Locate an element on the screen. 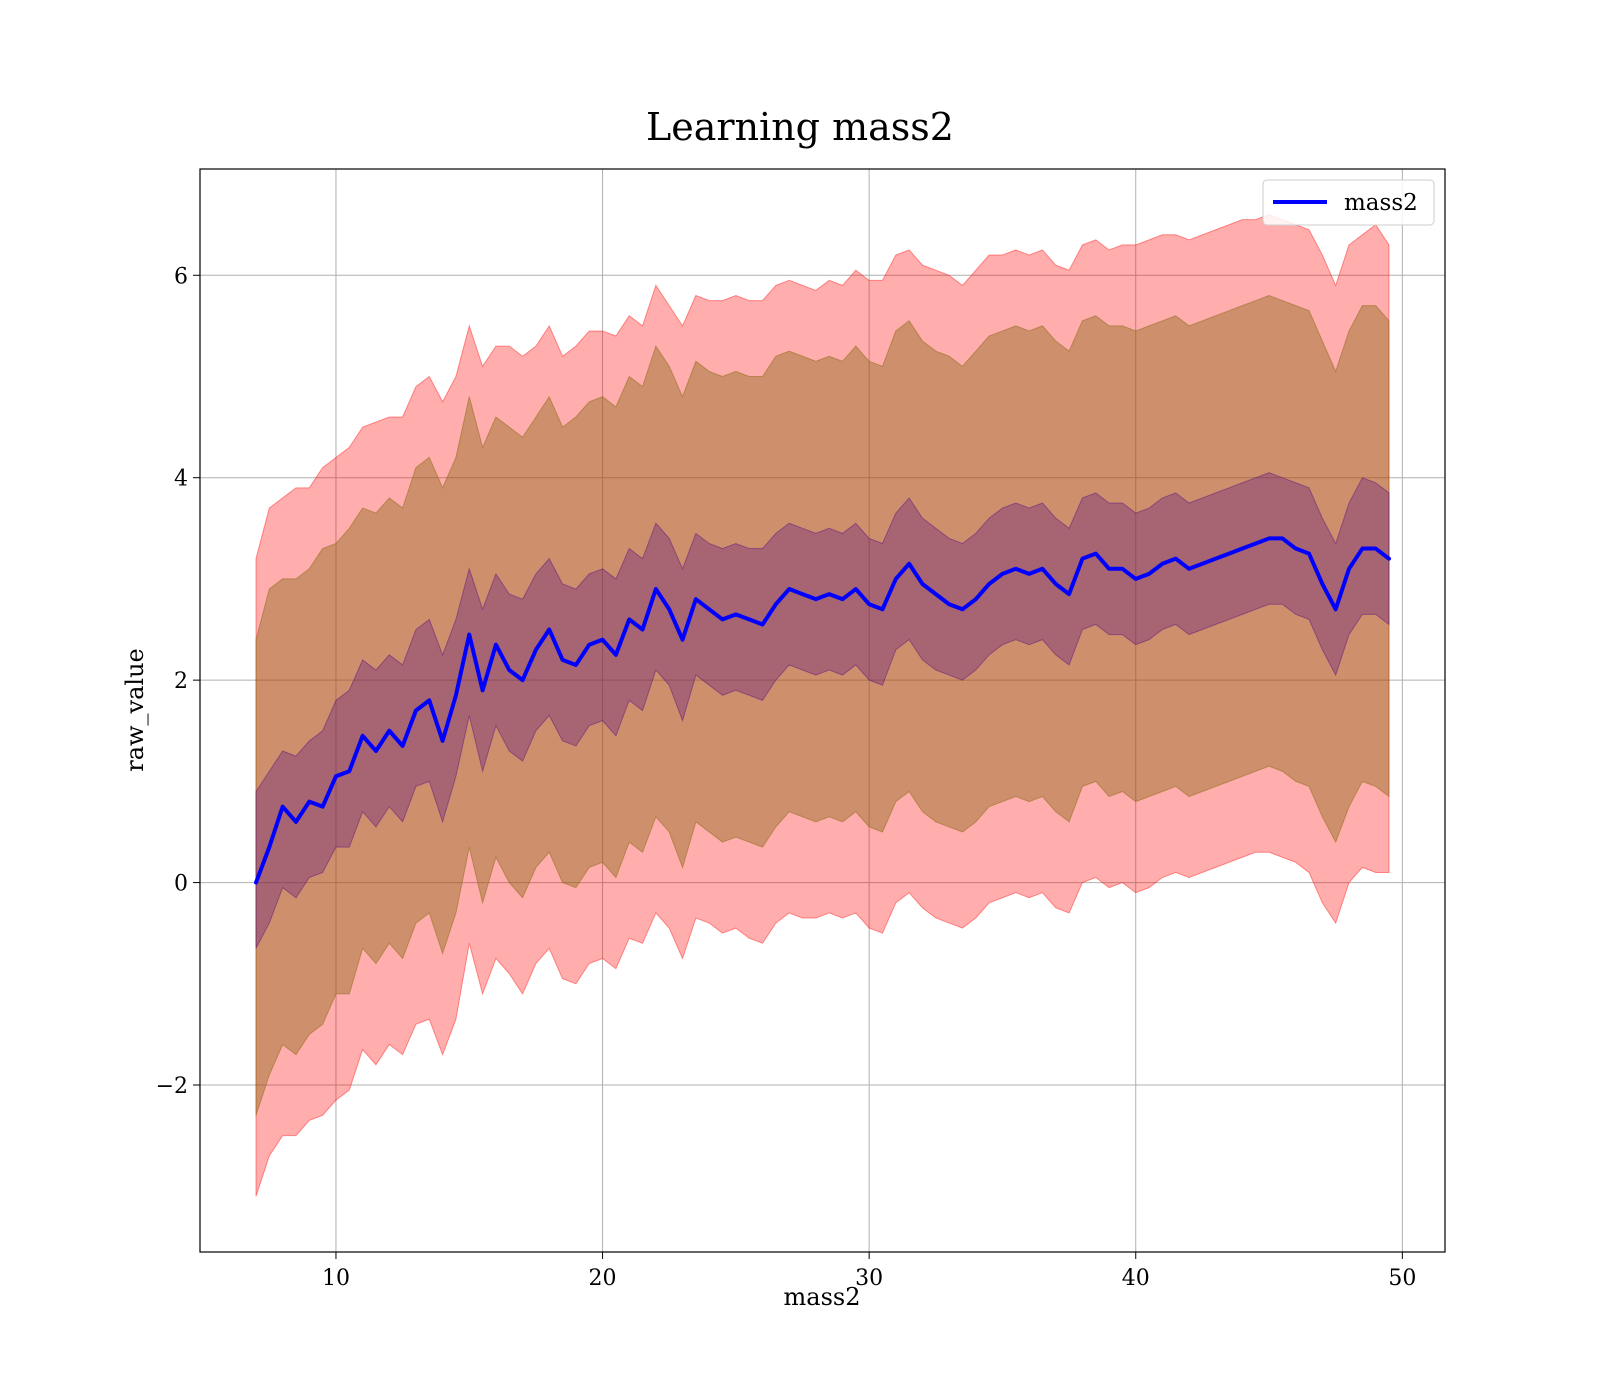  x-axis-label: mass2 is located at coordinates (822, 1297).